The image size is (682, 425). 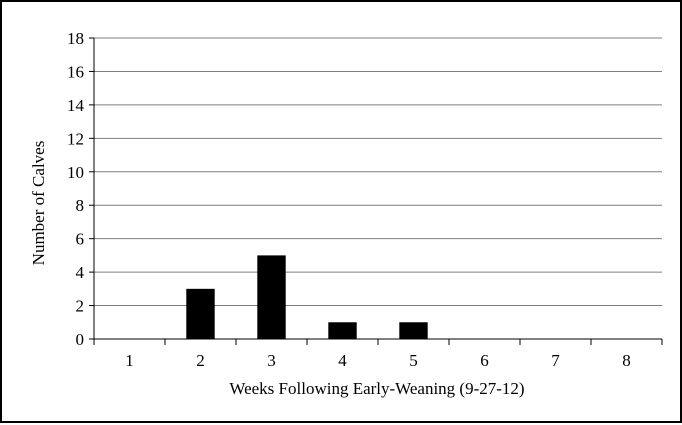 What do you see at coordinates (38, 203) in the screenshot?
I see `y-axis-label: Number of Calves` at bounding box center [38, 203].